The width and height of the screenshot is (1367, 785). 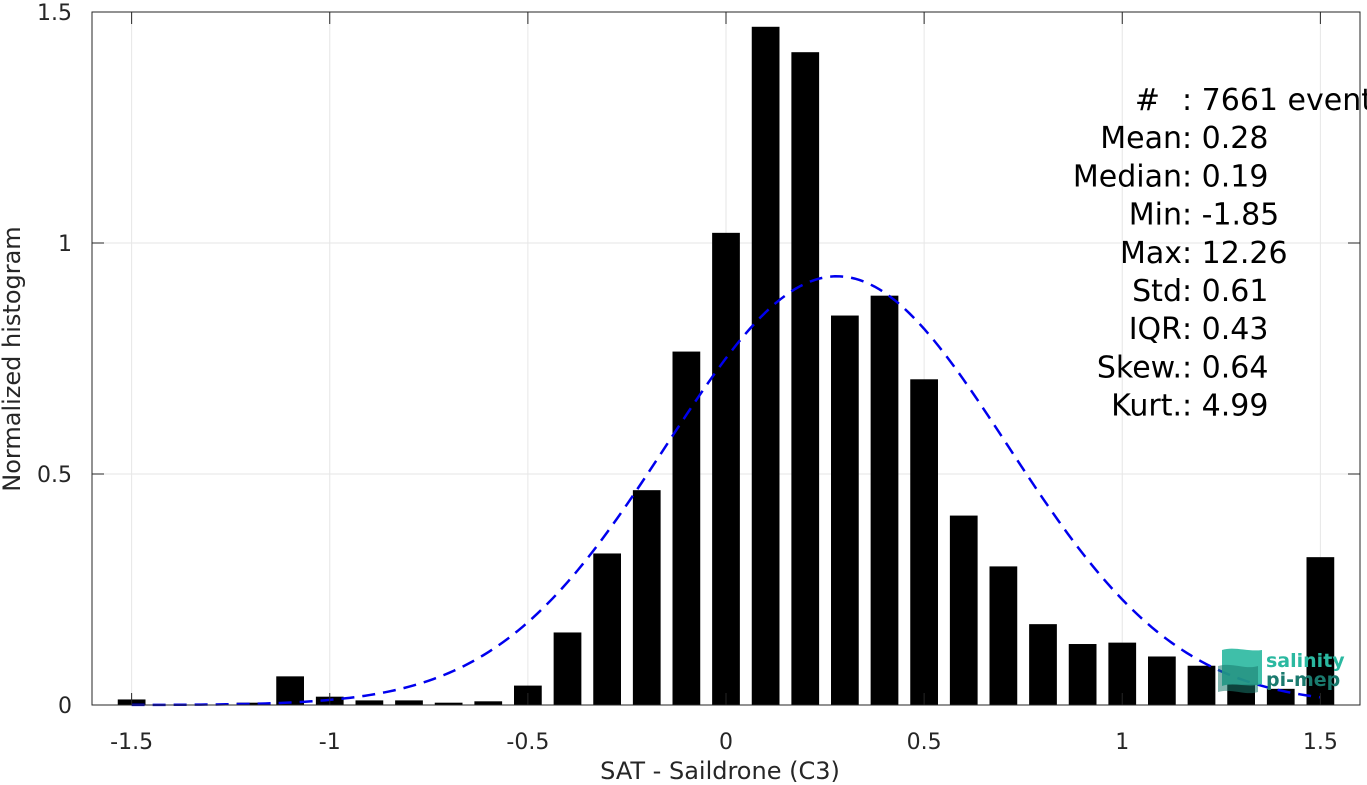 I want to click on y-tick-label: 0, so click(x=65, y=706).